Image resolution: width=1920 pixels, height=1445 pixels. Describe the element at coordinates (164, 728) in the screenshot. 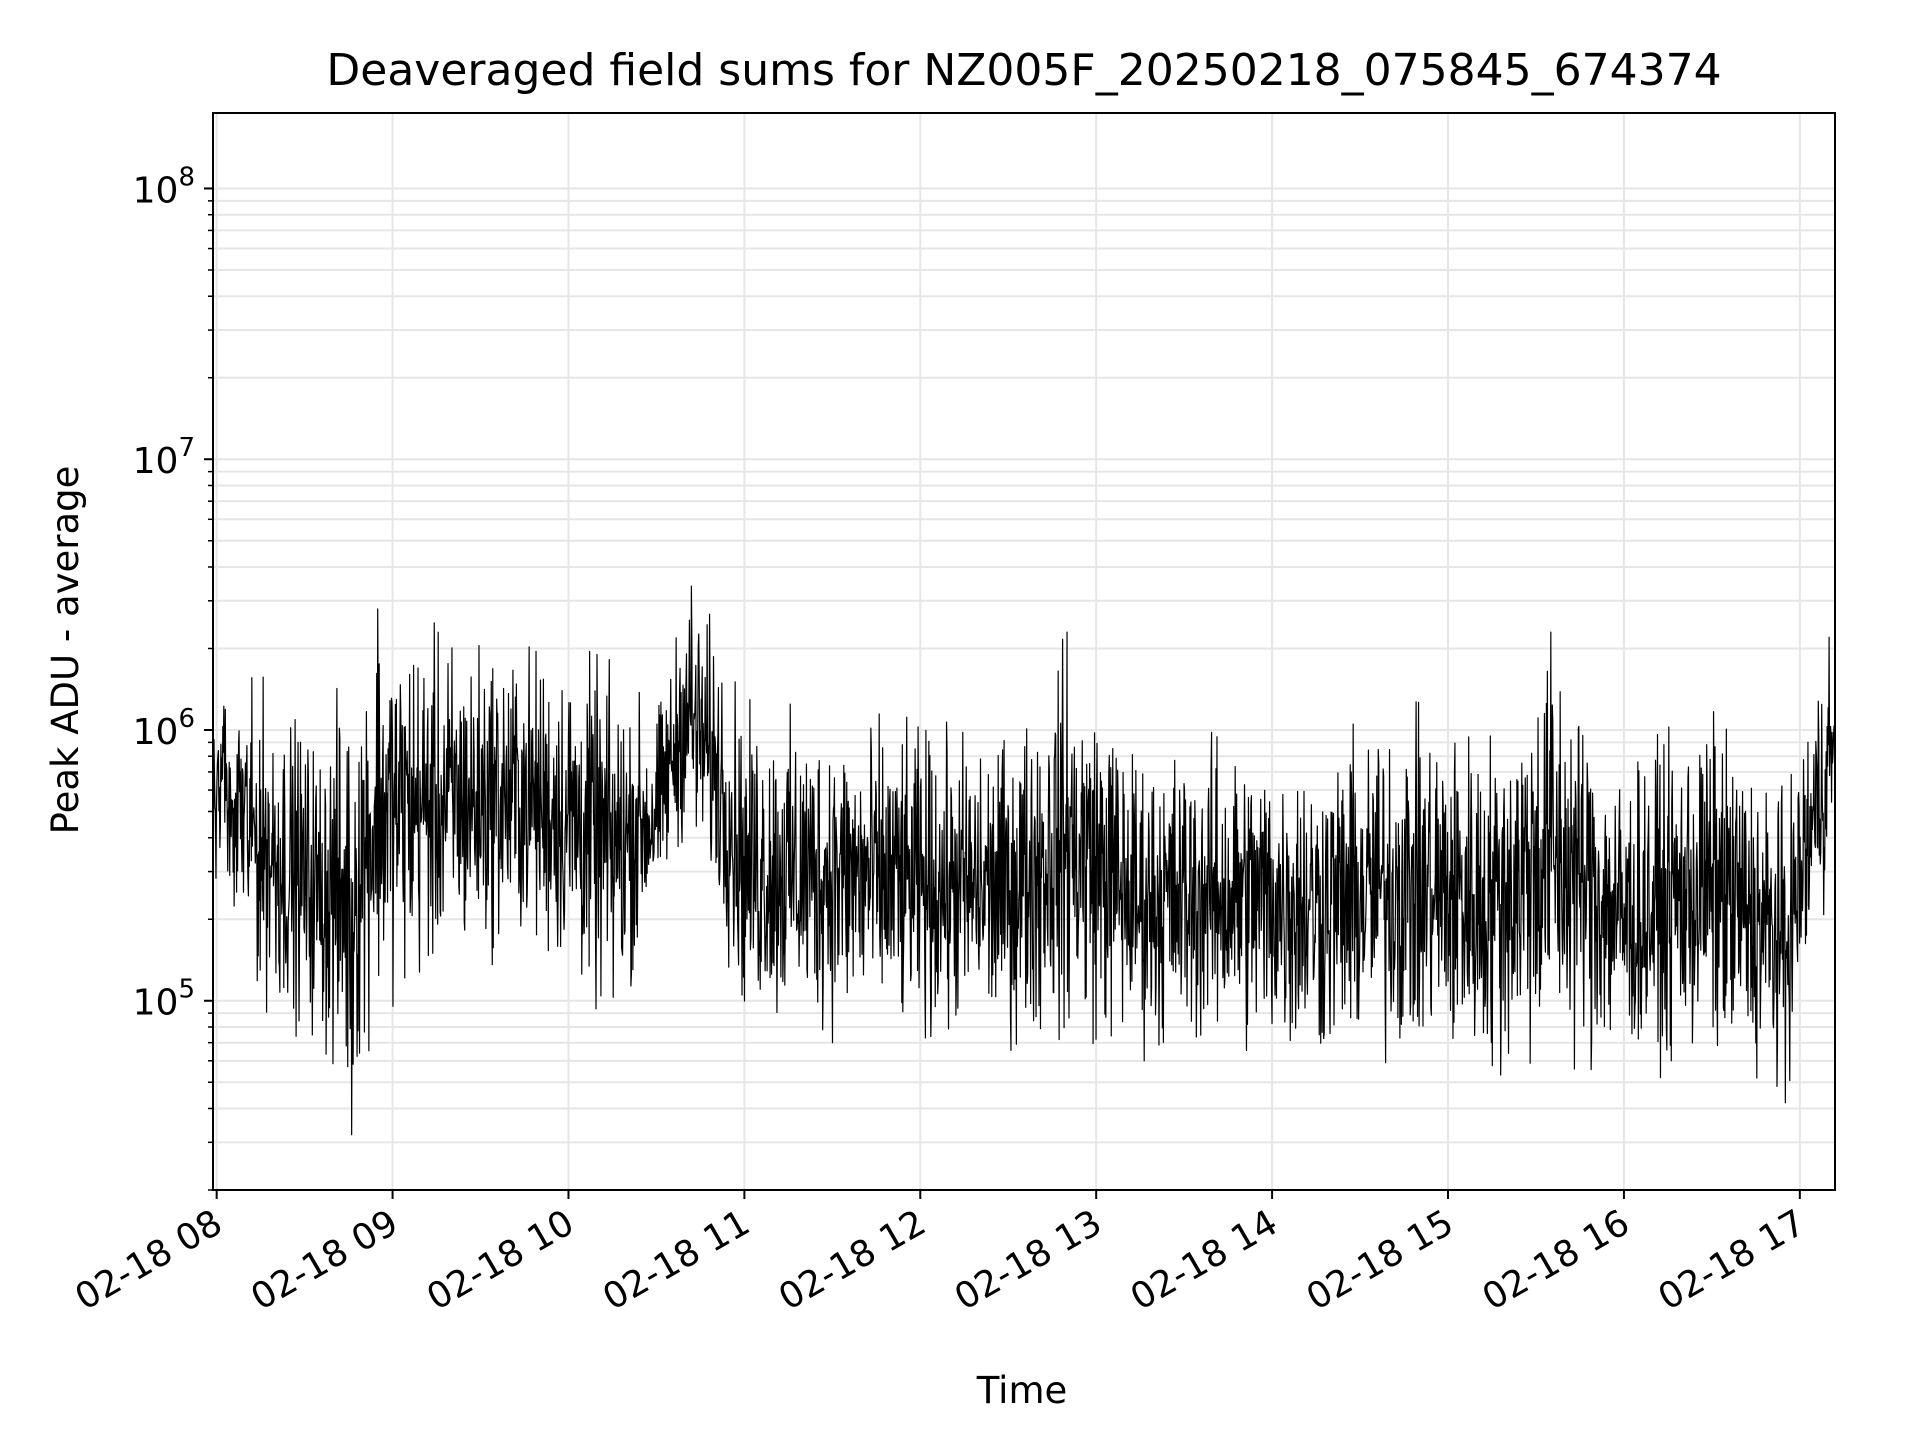

I see `y-tick-label: 10⁶` at that location.